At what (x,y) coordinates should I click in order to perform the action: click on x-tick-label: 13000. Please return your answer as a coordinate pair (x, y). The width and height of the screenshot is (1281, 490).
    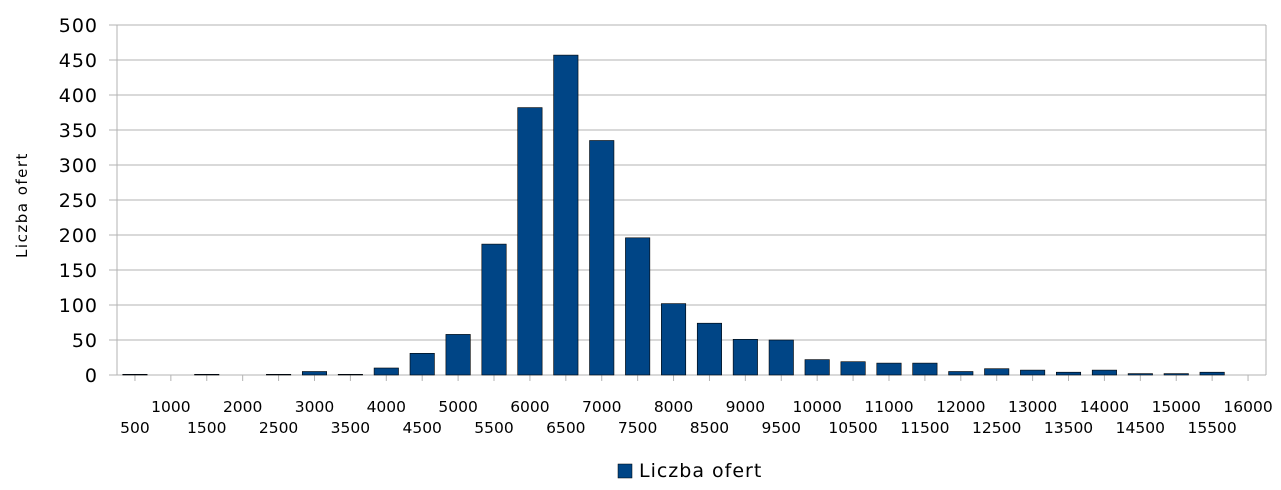
    Looking at the image, I should click on (1032, 407).